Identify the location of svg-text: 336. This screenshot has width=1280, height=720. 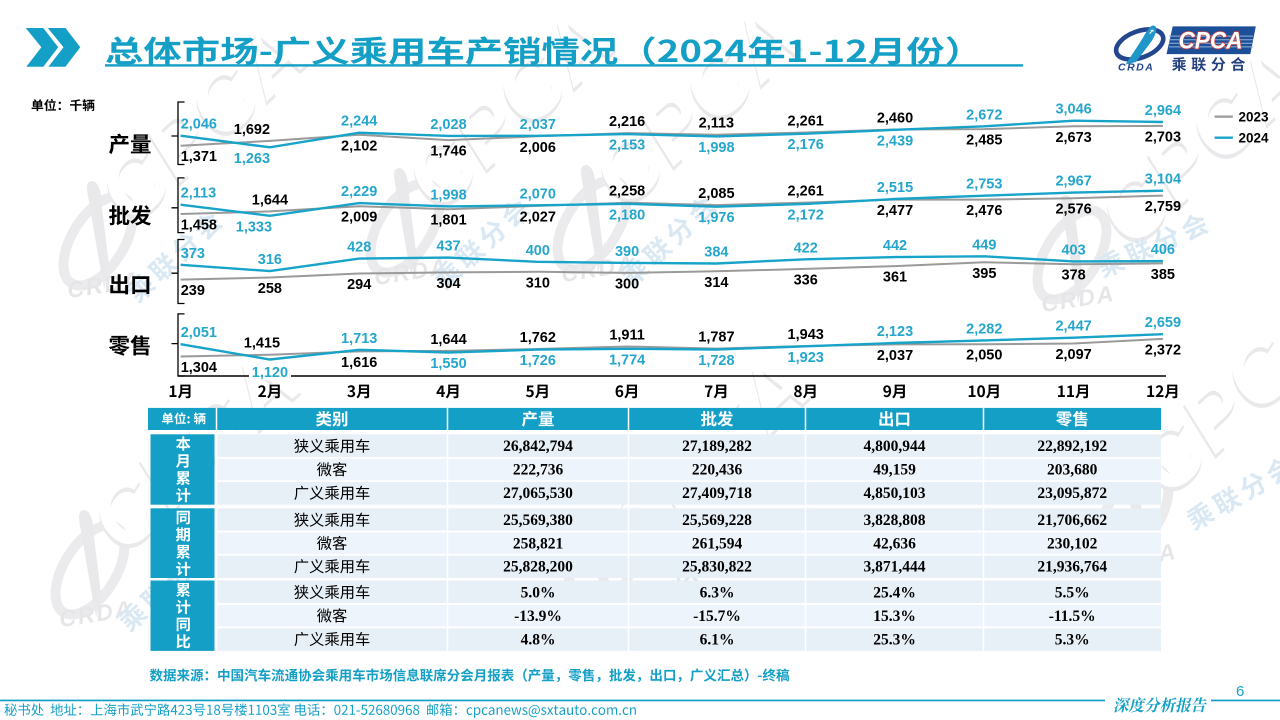
(806, 280).